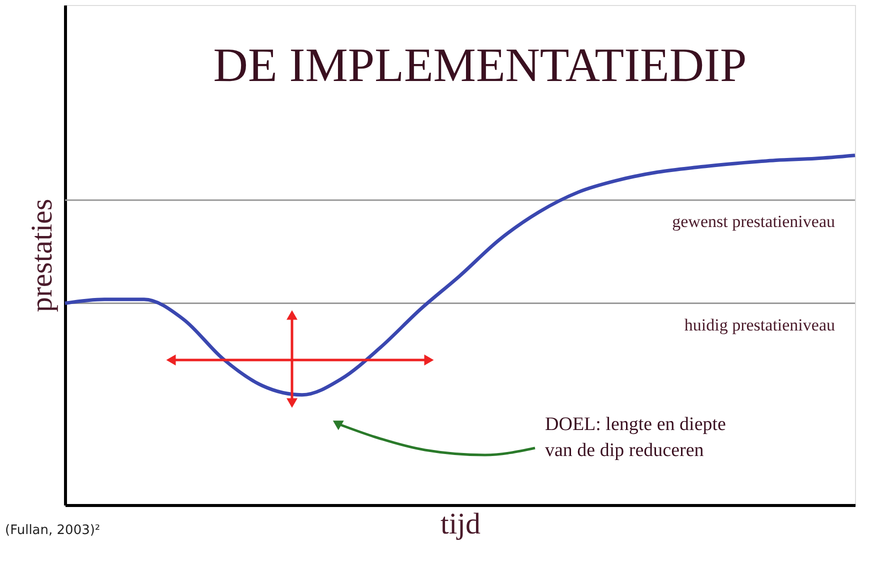  What do you see at coordinates (480, 65) in the screenshot?
I see `chart-title: DE IMPLEMENTATIEDIP` at bounding box center [480, 65].